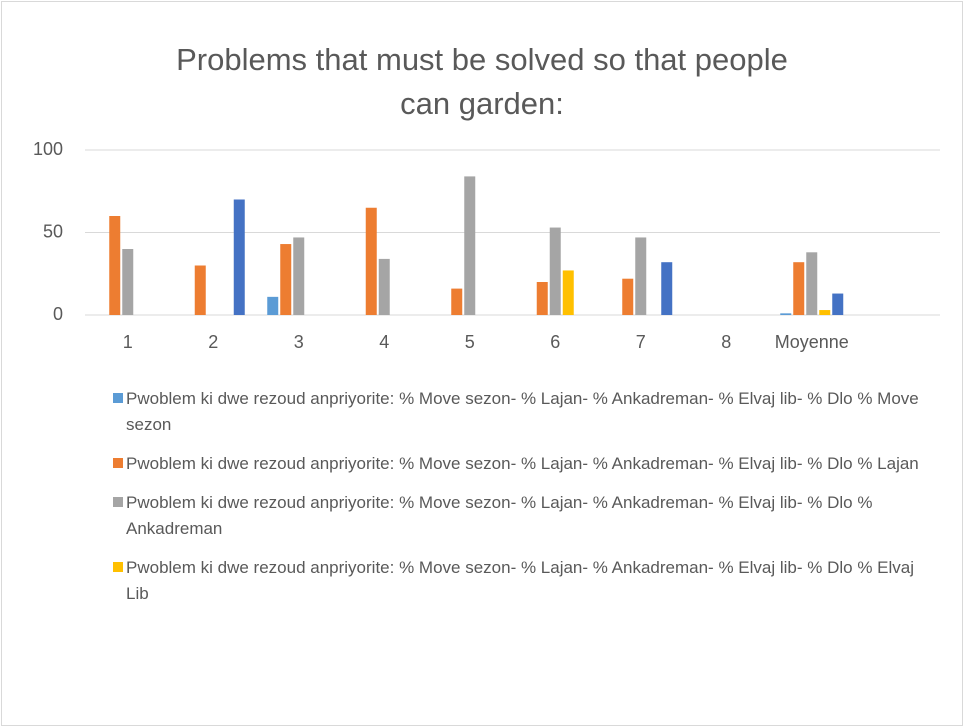 The image size is (964, 727). What do you see at coordinates (726, 342) in the screenshot?
I see `x-tick-label: 8` at bounding box center [726, 342].